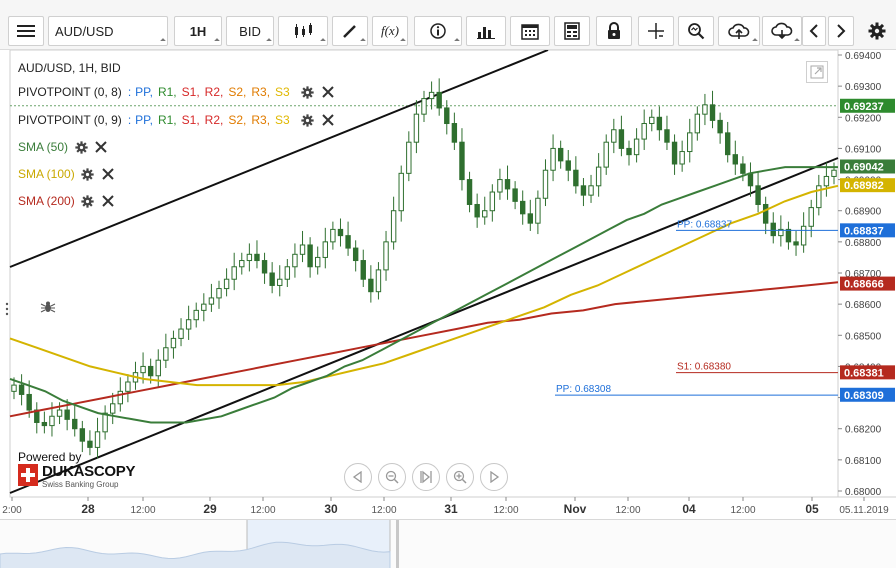 This screenshot has width=896, height=568. Describe the element at coordinates (782, 31) in the screenshot. I see `download-button` at that location.